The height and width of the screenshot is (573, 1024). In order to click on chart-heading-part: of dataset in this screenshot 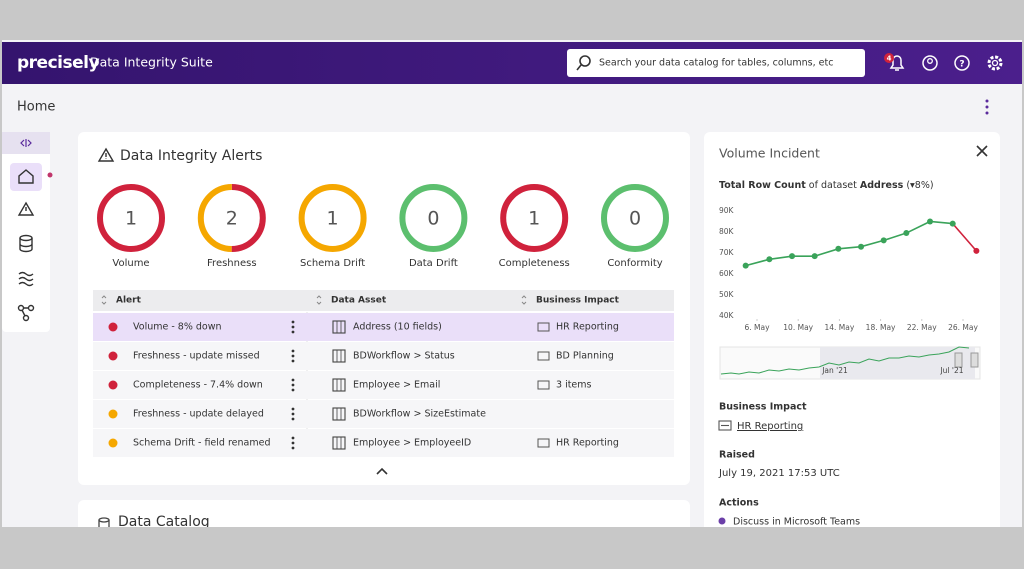, I will do `click(833, 185)`.